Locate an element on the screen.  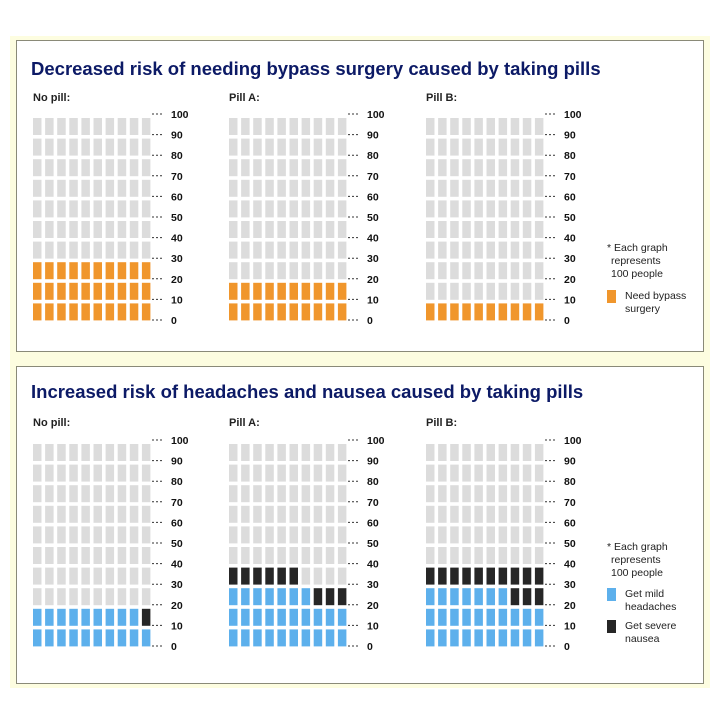
tick-label: 0 is located at coordinates (370, 321).